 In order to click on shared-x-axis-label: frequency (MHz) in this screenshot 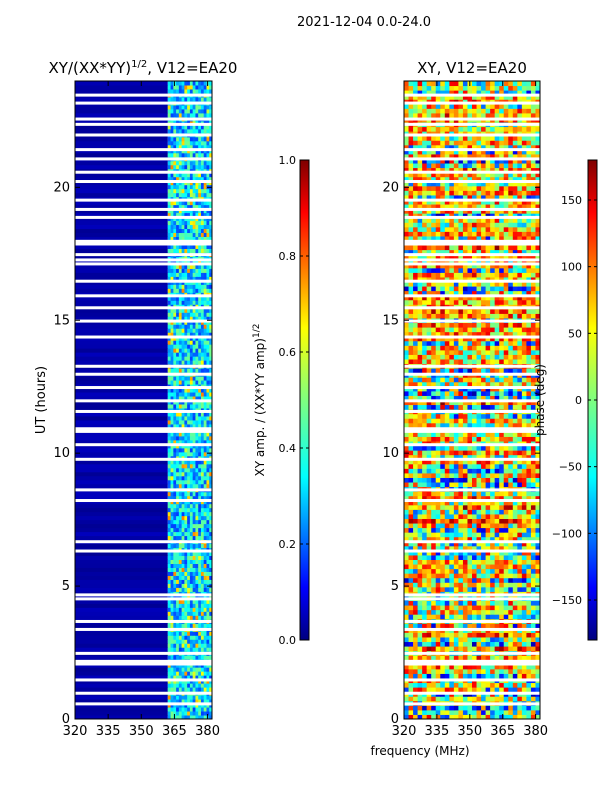, I will do `click(419, 751)`.